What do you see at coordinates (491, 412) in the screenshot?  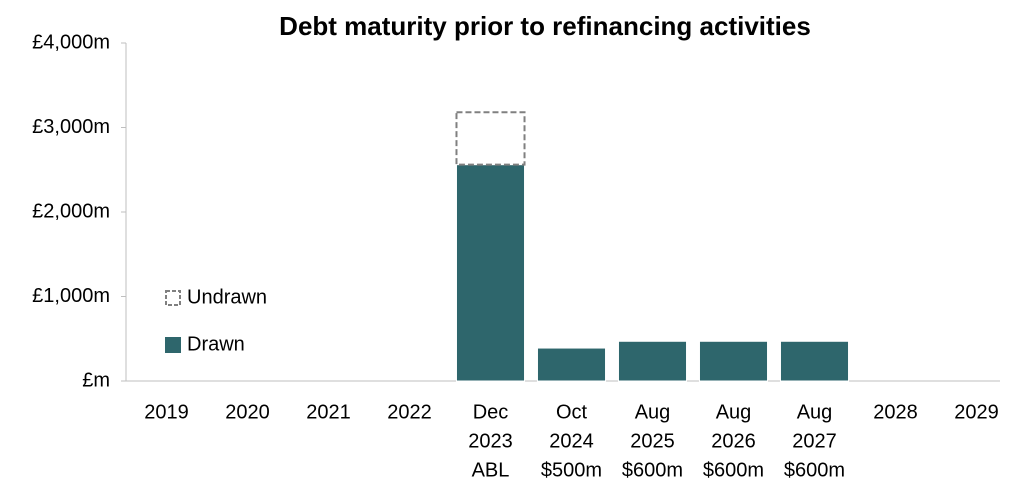 I see `x-tick-label: Dec` at bounding box center [491, 412].